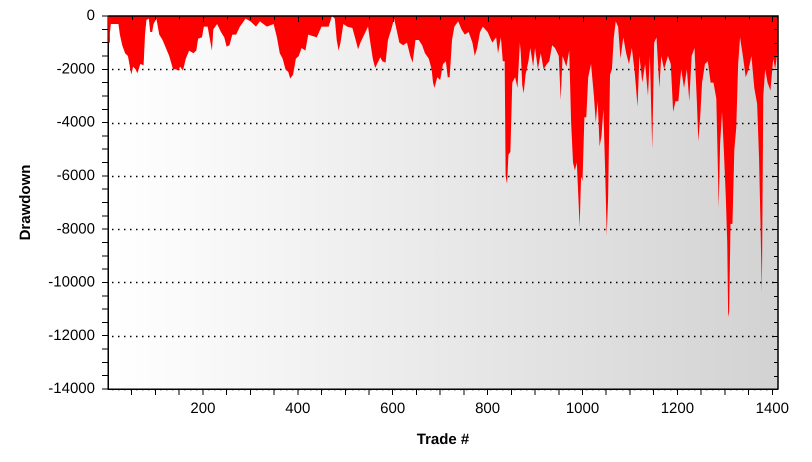 The height and width of the screenshot is (462, 812). Describe the element at coordinates (71, 389) in the screenshot. I see `y-tick-label: -14000` at that location.